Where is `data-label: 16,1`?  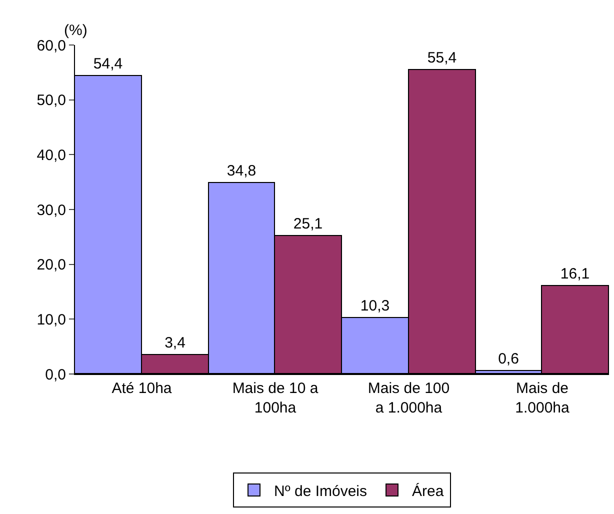
data-label: 16,1 is located at coordinates (575, 274).